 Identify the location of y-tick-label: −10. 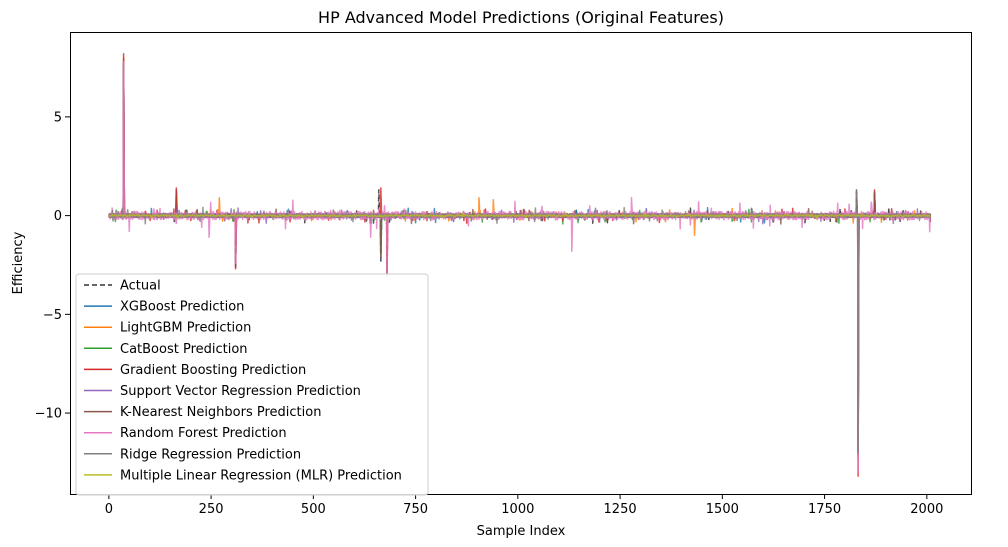
(48, 414).